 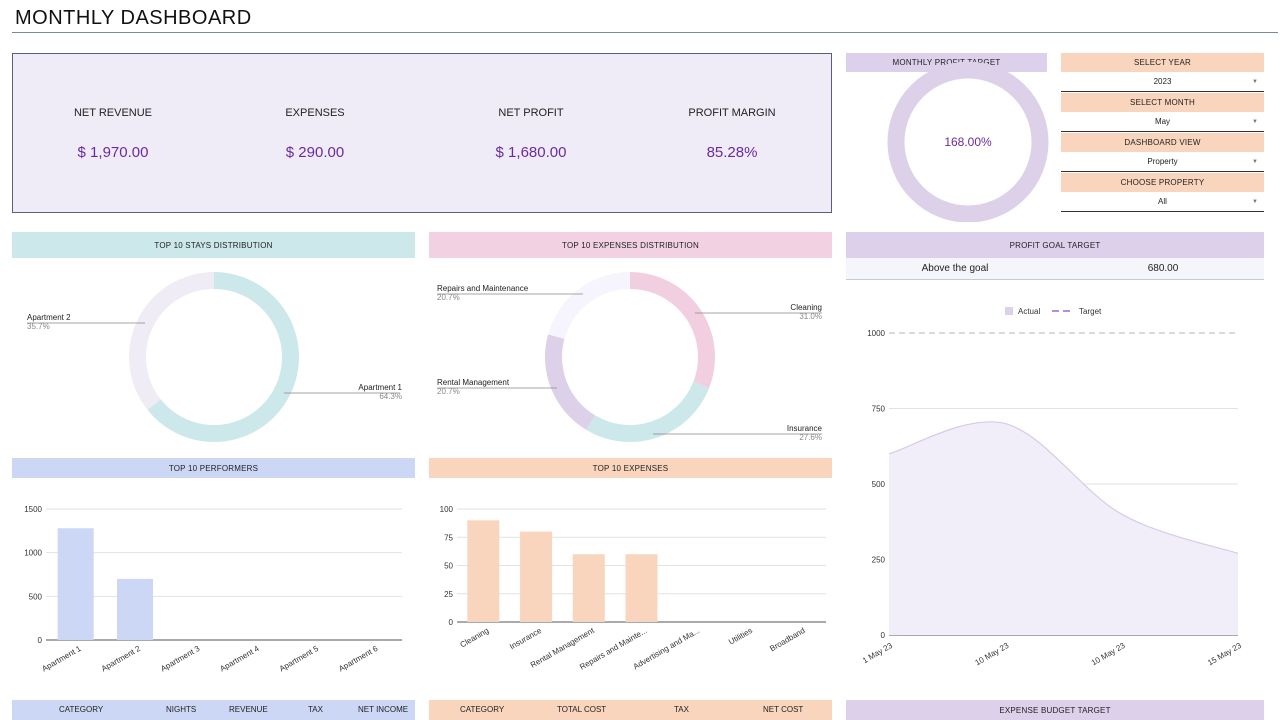 I want to click on performers-table-header: CATEGORY NIGHTS REVENUE TAX NET INCOME, so click(x=213, y=710).